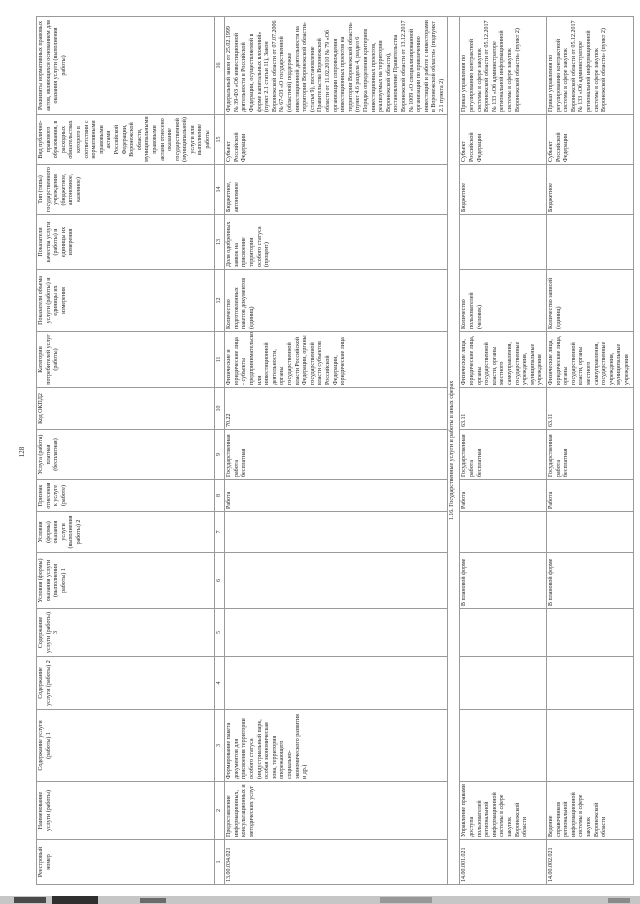 The height and width of the screenshot is (904, 640). What do you see at coordinates (219, 745) in the screenshot?
I see `column-number-cell: 3` at bounding box center [219, 745].